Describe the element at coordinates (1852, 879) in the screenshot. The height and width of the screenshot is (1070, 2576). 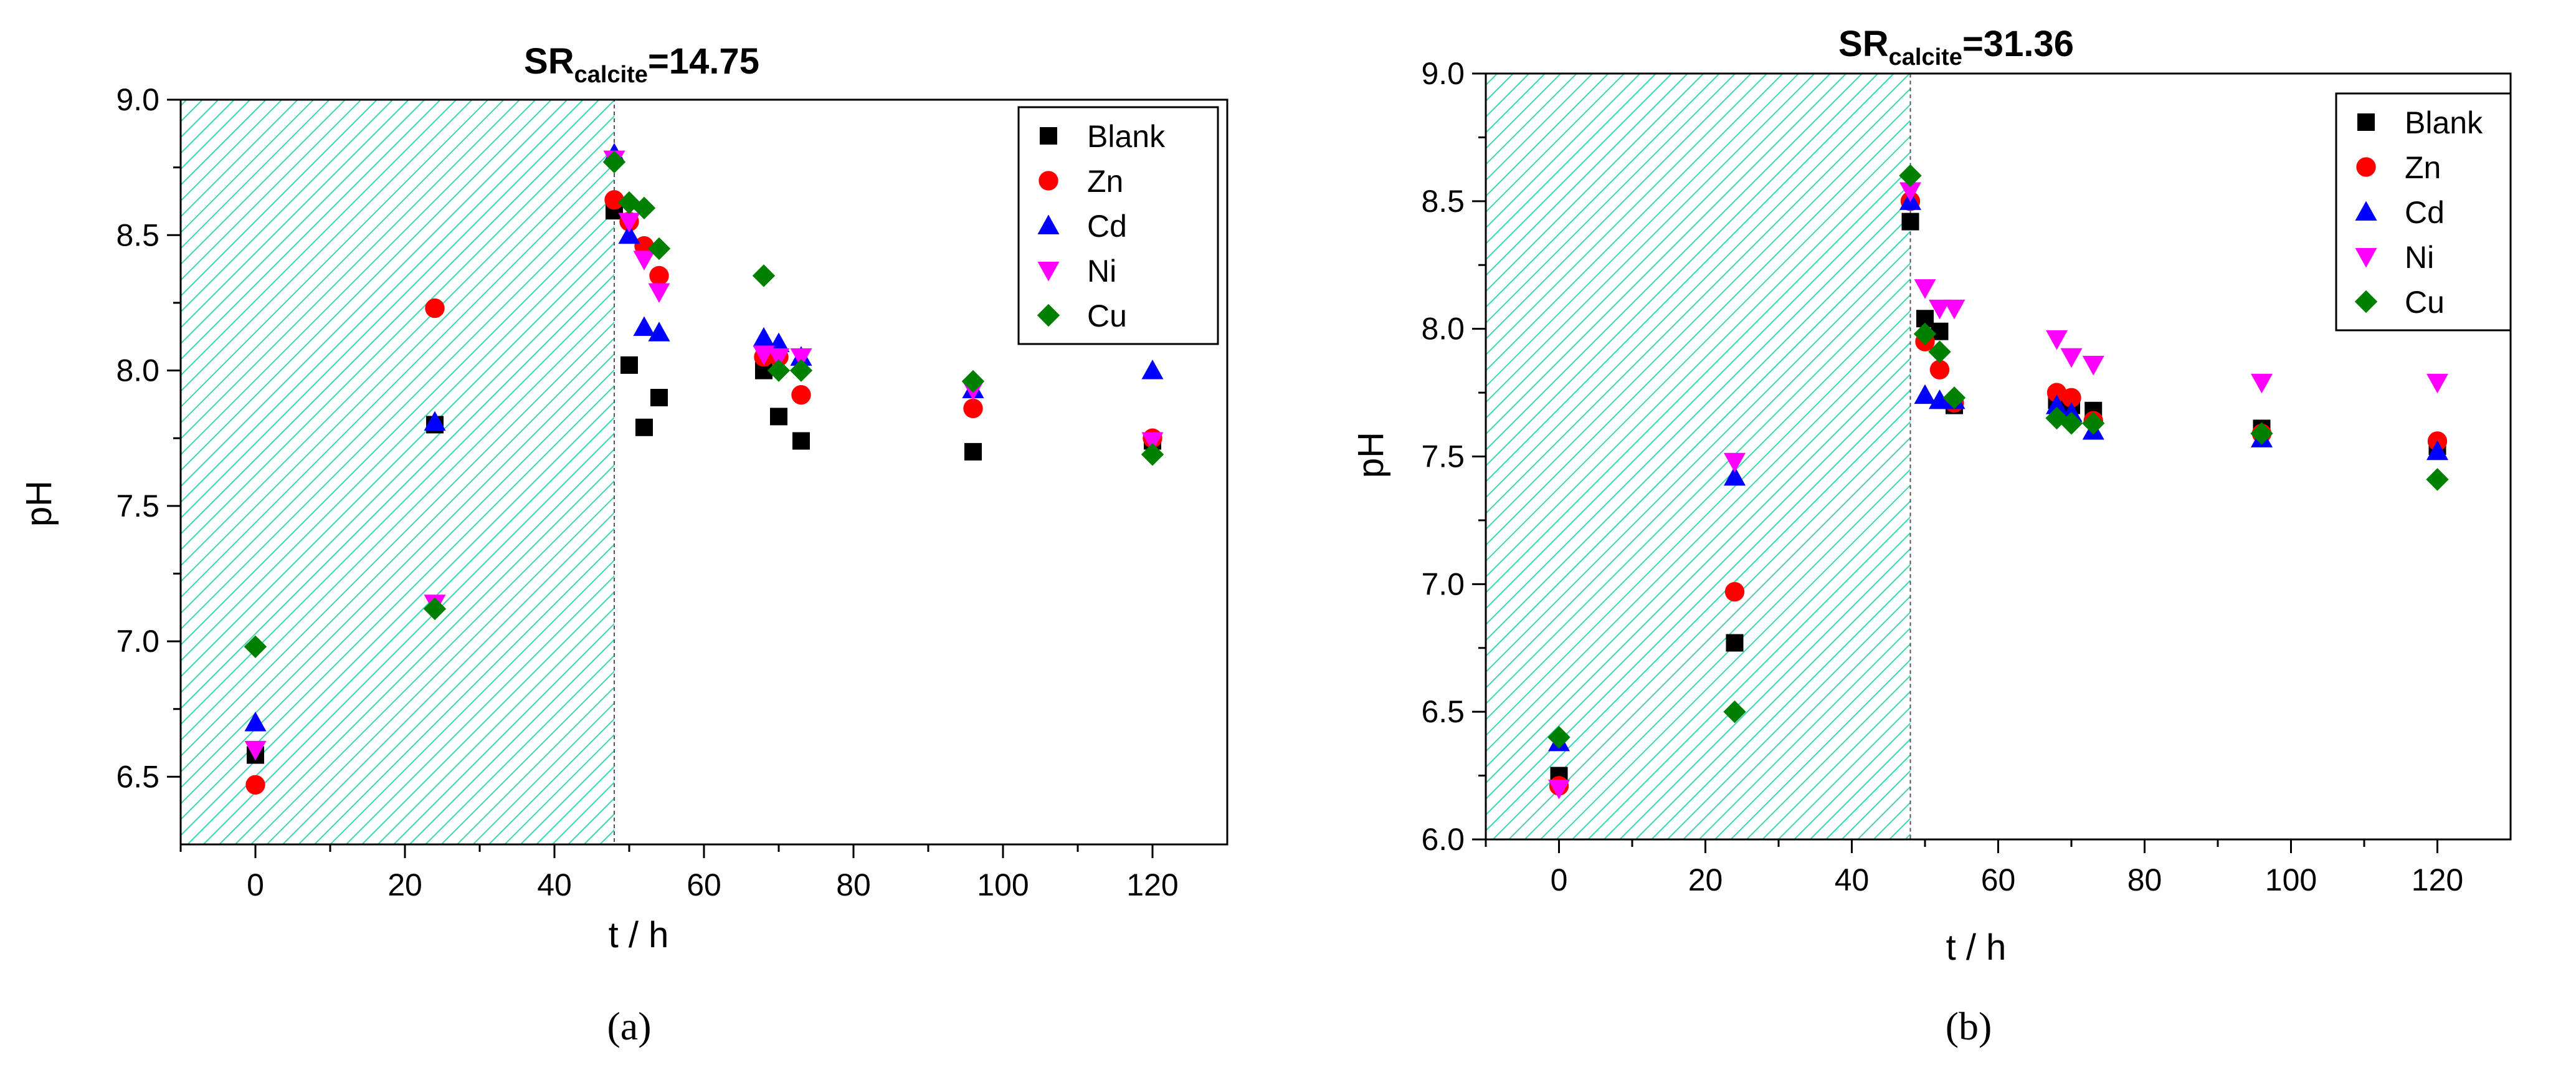
I see `x-tick-label: 40` at that location.